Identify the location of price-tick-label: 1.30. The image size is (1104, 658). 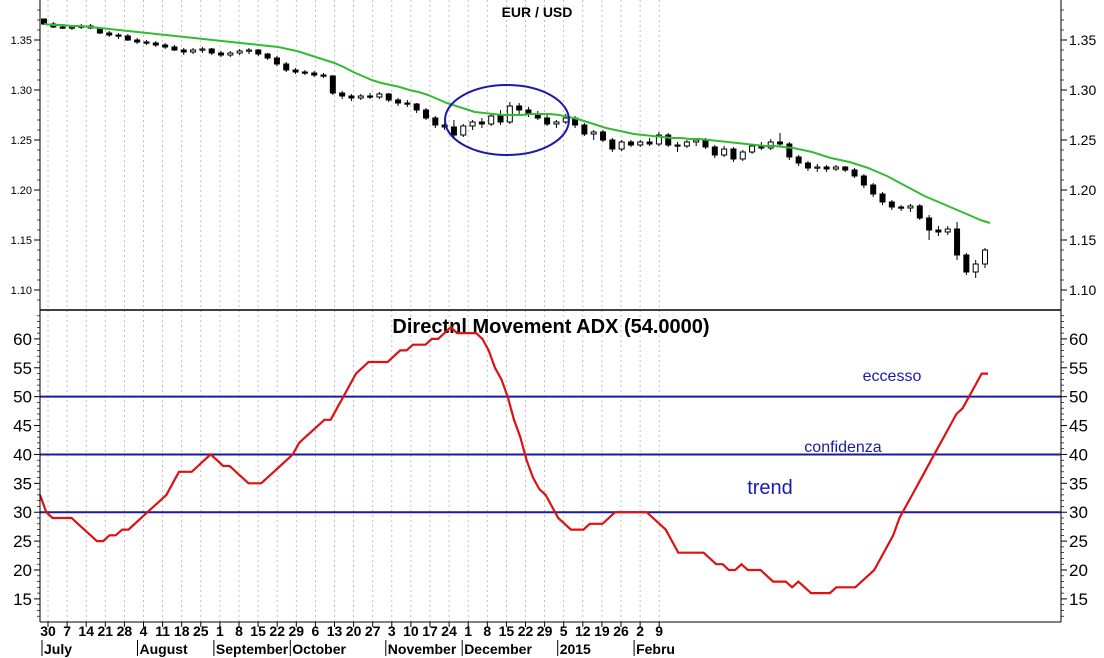
(1082, 90).